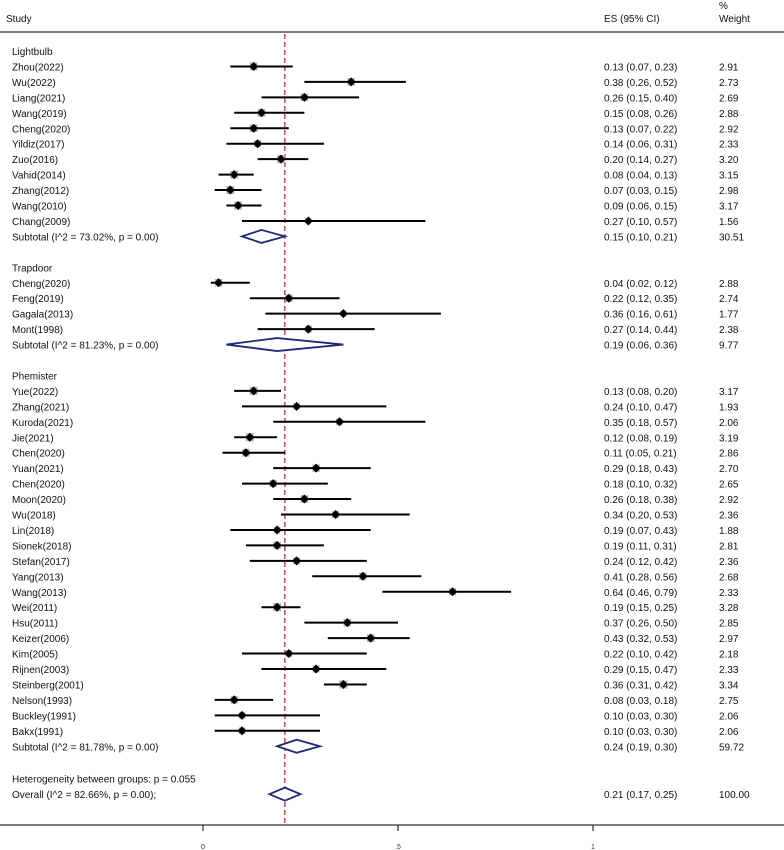 The width and height of the screenshot is (784, 850). What do you see at coordinates (84, 795) in the screenshot?
I see `overall-label: Overall (I^2 = 82.66%, p = 0.00);` at bounding box center [84, 795].